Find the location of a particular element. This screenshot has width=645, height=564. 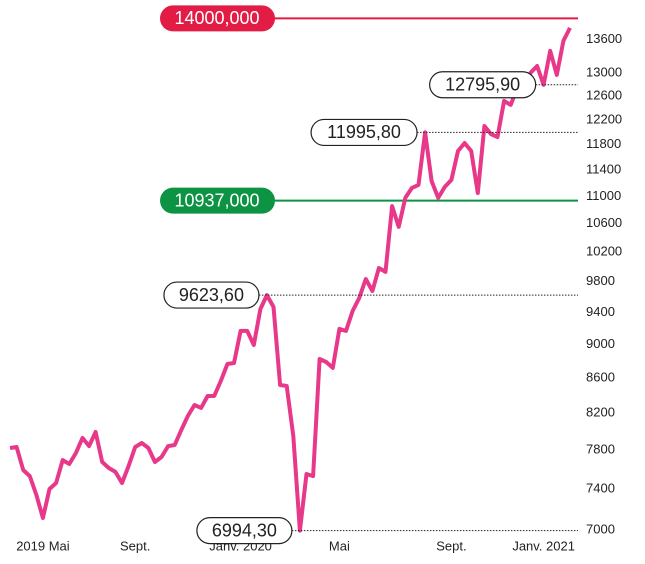

y-tick-label: 9000 is located at coordinates (600, 343).